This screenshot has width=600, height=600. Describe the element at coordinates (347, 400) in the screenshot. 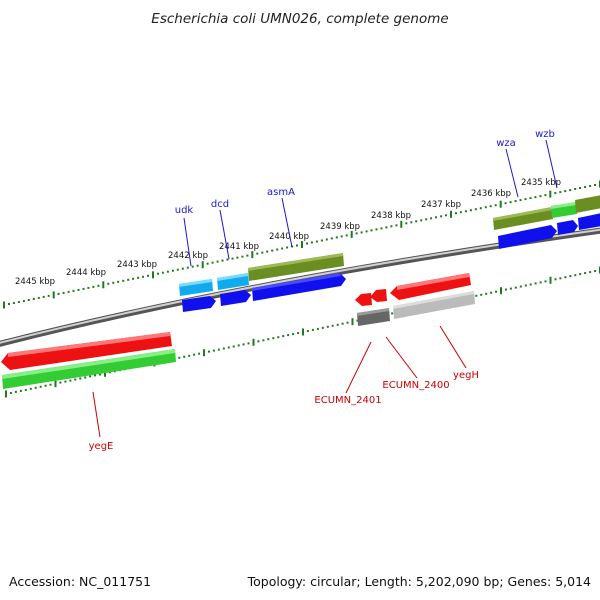

I see `gene-label-ECUMN_2401: ECUMN_2401` at that location.